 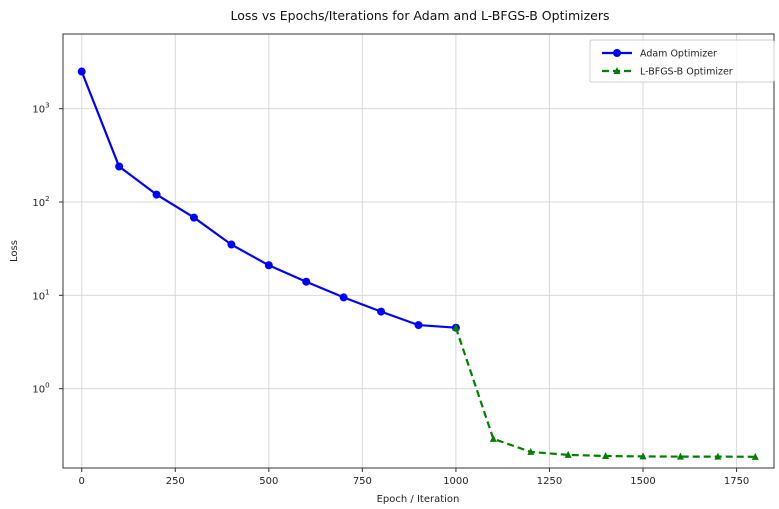 I want to click on legend-box, so click(x=682, y=61).